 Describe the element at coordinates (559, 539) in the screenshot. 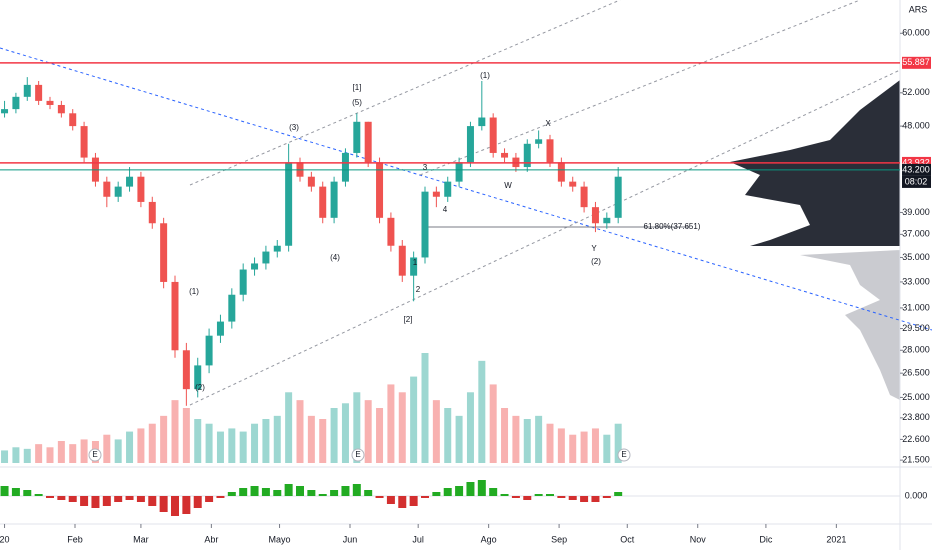

I see `x-tick-label: Sep` at that location.